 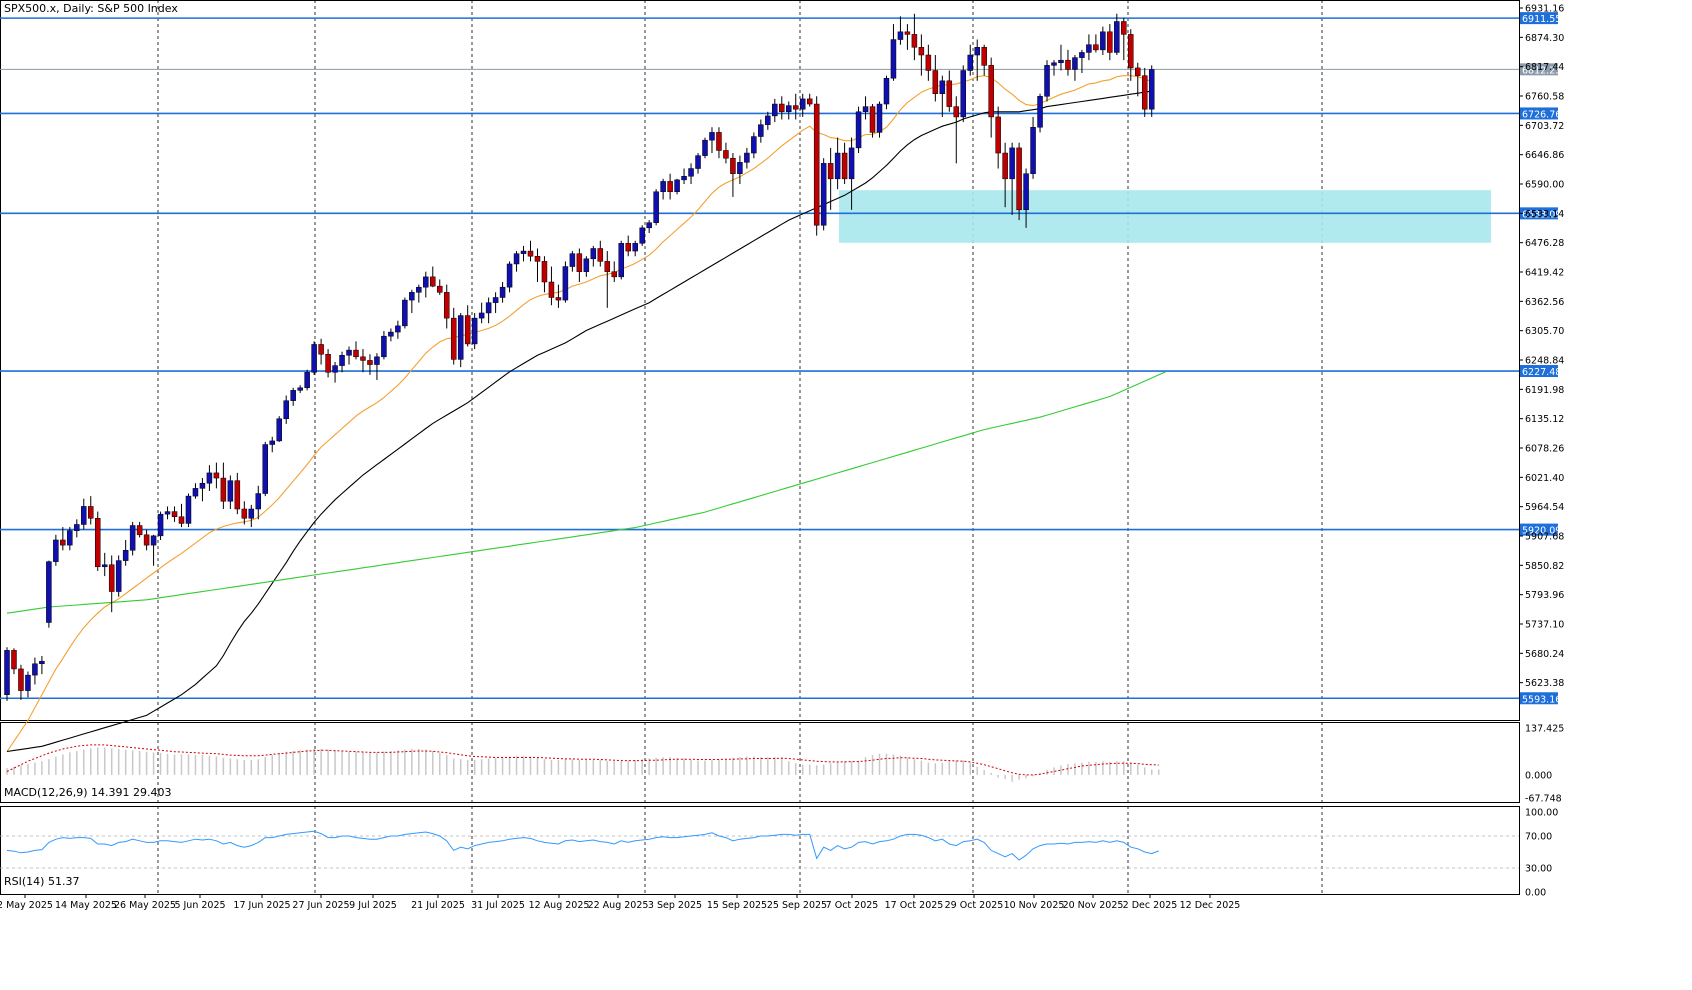 What do you see at coordinates (1544, 214) in the screenshot?
I see `price-tick-label: 6533.14` at bounding box center [1544, 214].